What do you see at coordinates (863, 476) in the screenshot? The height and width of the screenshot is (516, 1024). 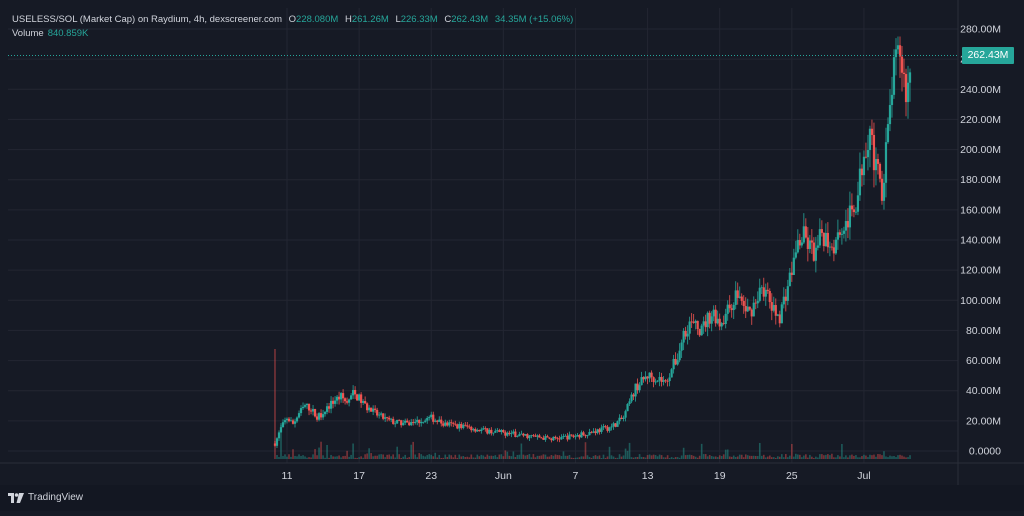 I see `x-tick-label: Jul` at bounding box center [863, 476].